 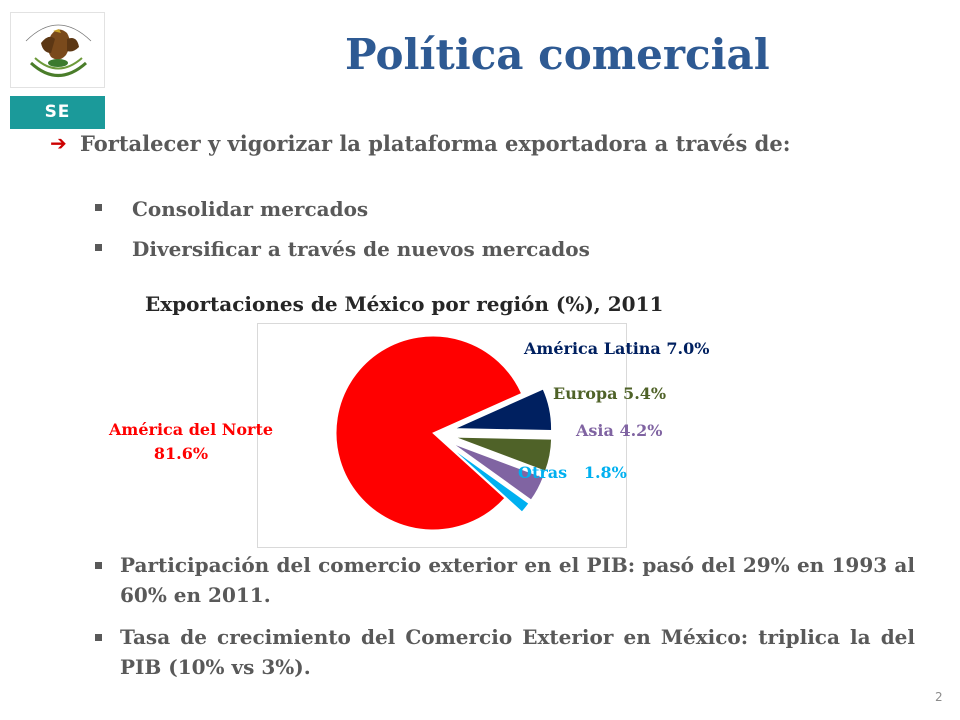 I want to click on eagle-seal-icon, so click(x=58, y=50).